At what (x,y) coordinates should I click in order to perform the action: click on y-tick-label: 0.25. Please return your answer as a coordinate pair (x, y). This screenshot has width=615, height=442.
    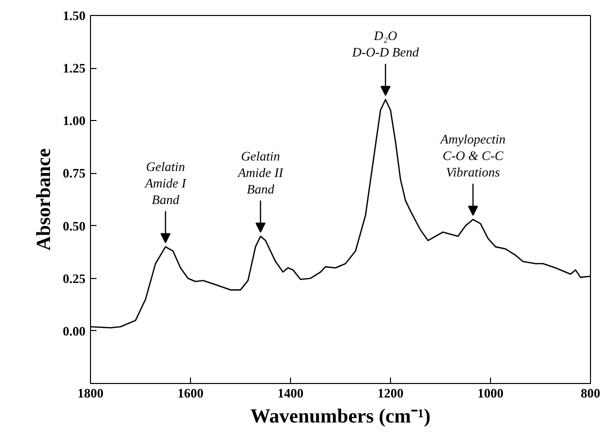
    Looking at the image, I should click on (74, 278).